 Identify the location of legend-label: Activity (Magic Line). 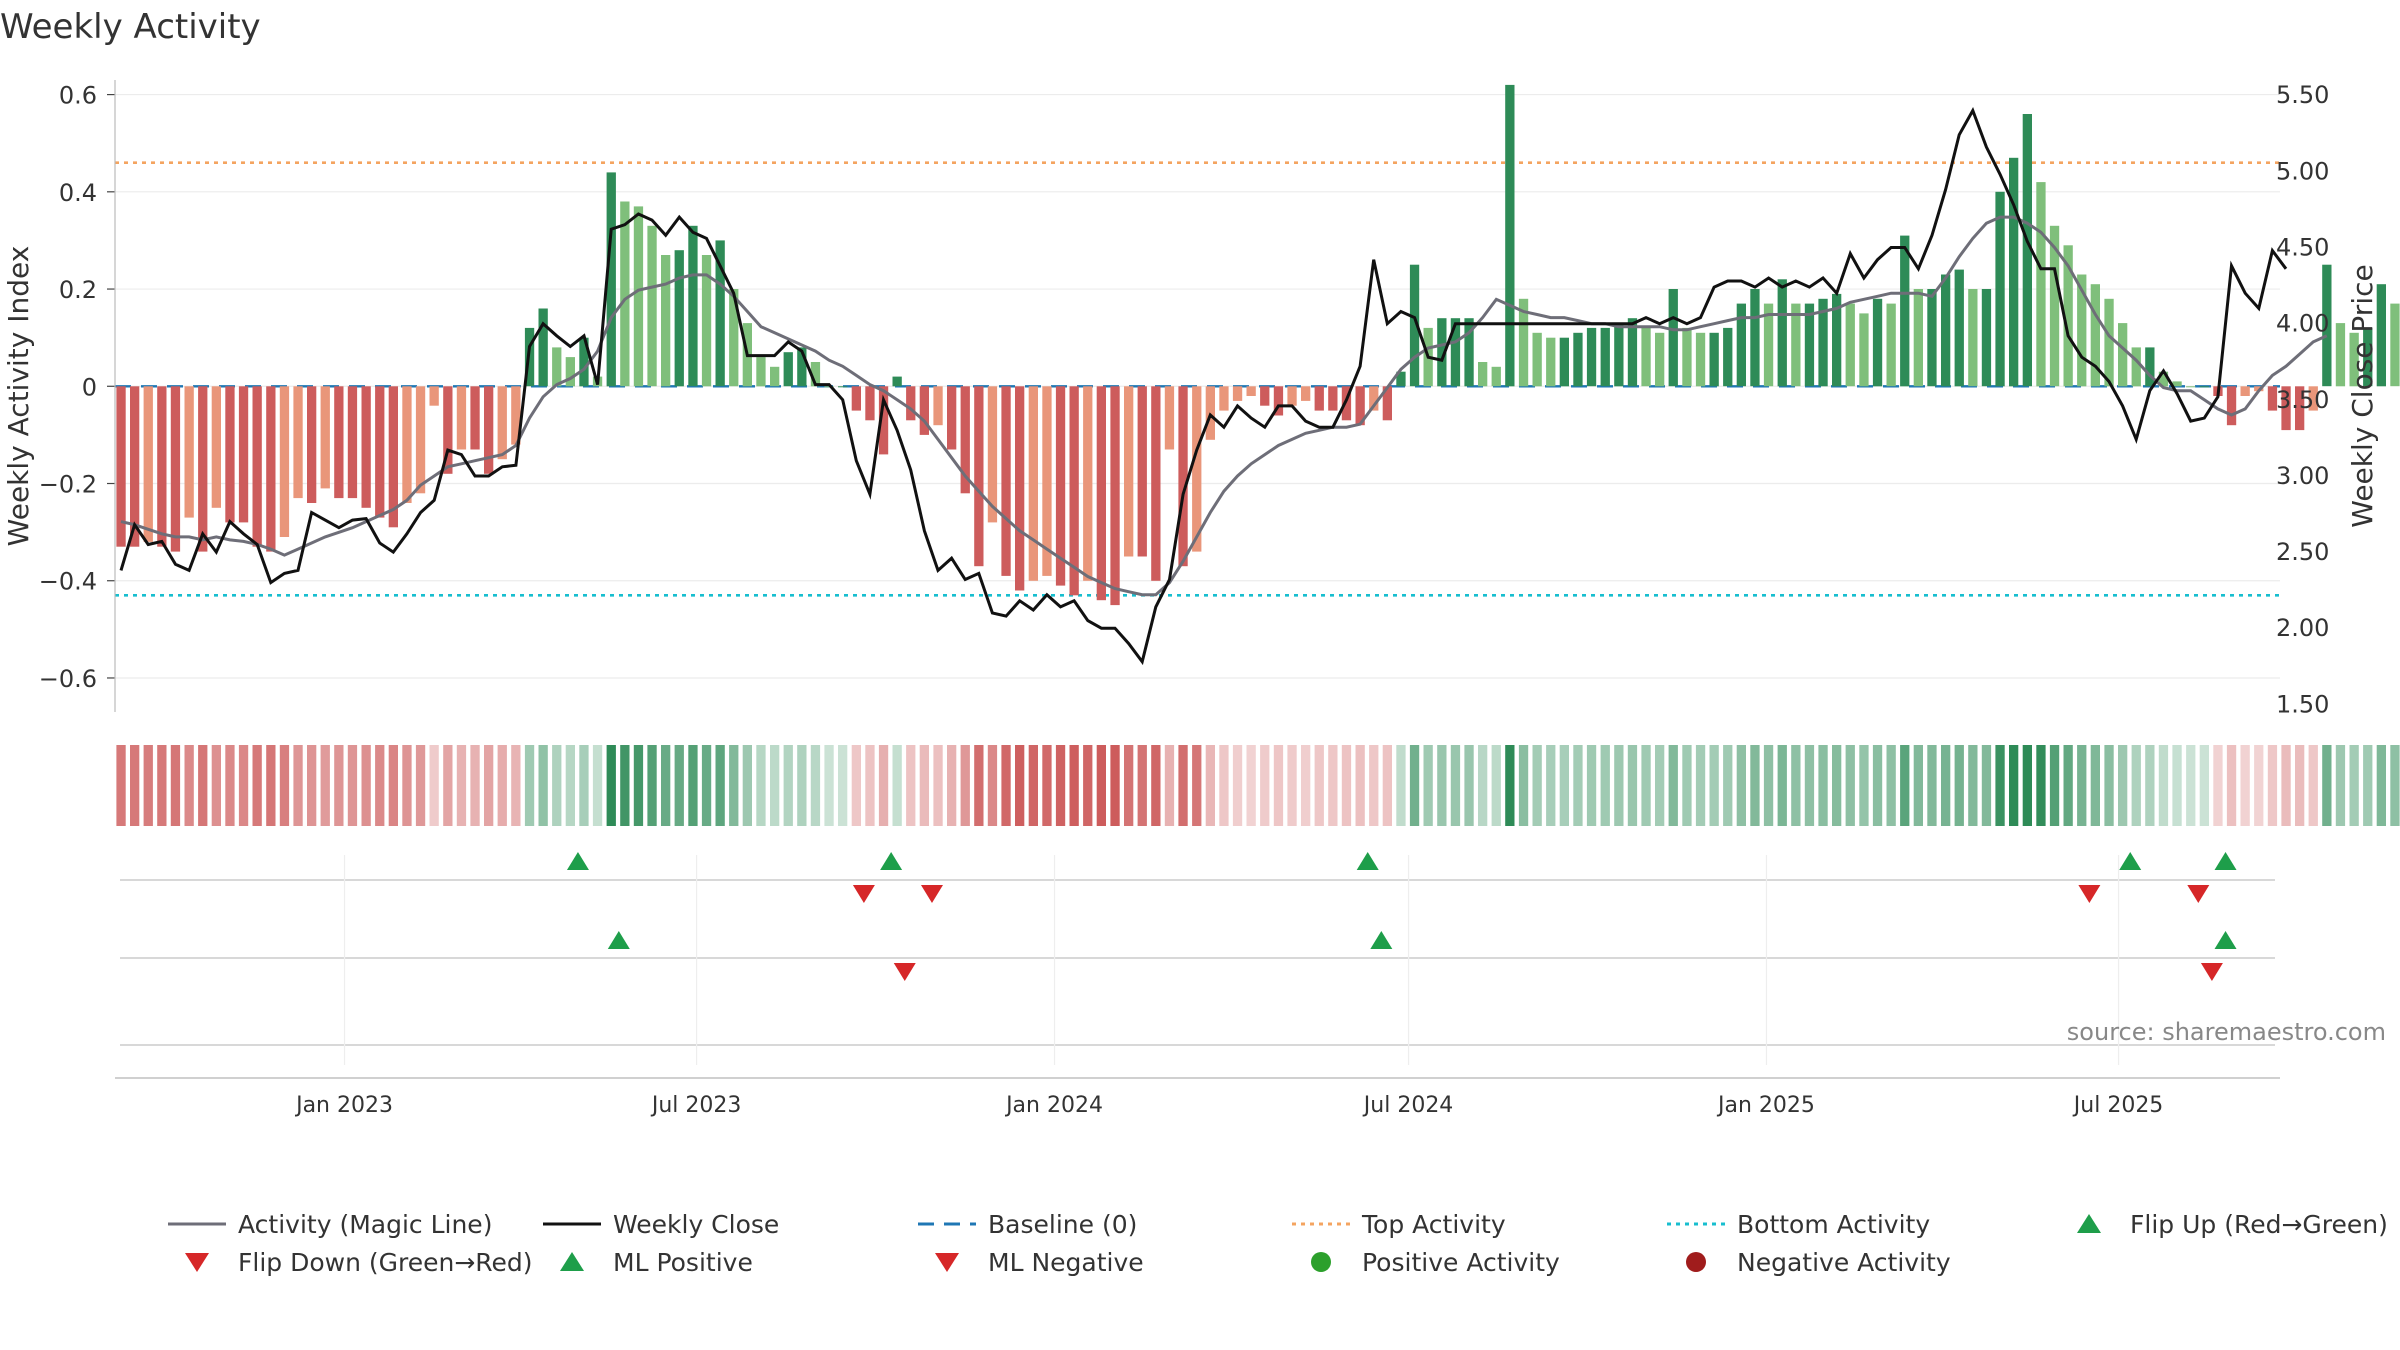
(365, 1224).